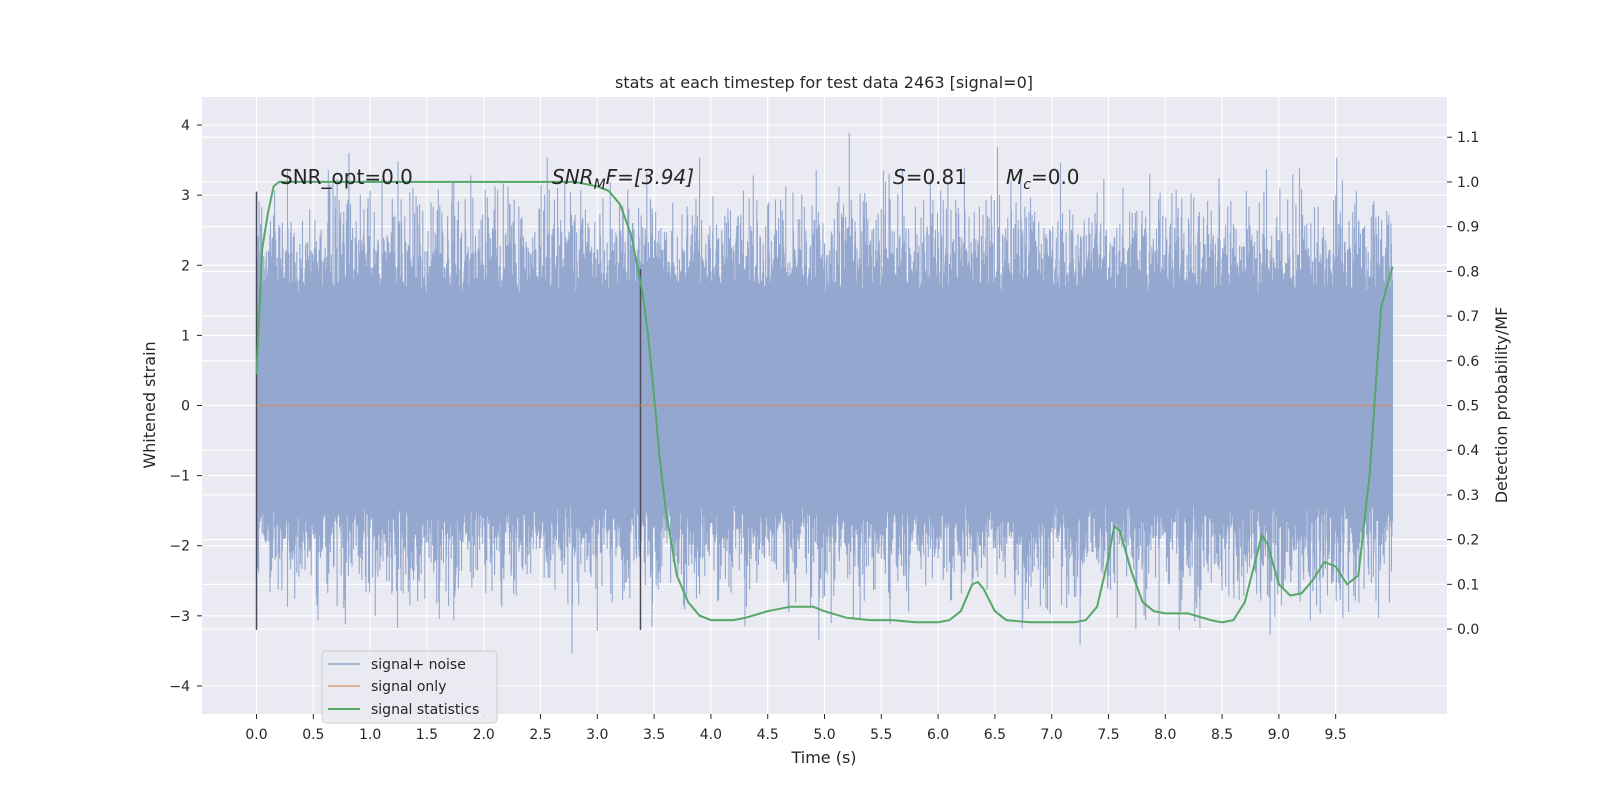 The width and height of the screenshot is (1600, 800). I want to click on x-tick-label: 9.5, so click(1336, 735).